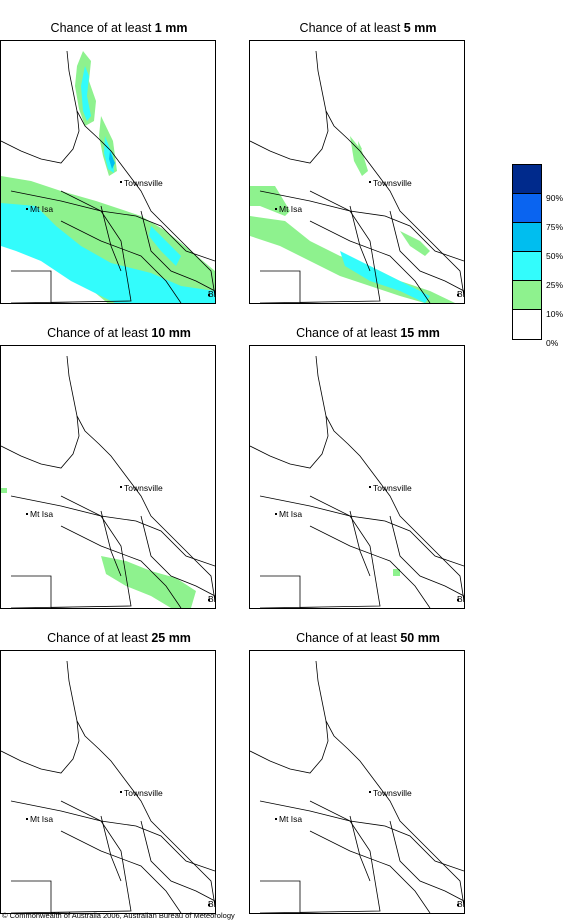 The image size is (570, 923). I want to click on legend-label: 25%, so click(555, 285).